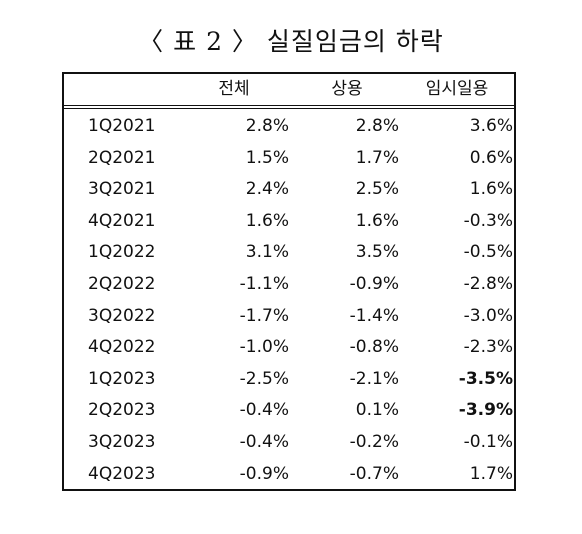 The image size is (582, 534). What do you see at coordinates (457, 89) in the screenshot?
I see `column-header: 임시일용` at bounding box center [457, 89].